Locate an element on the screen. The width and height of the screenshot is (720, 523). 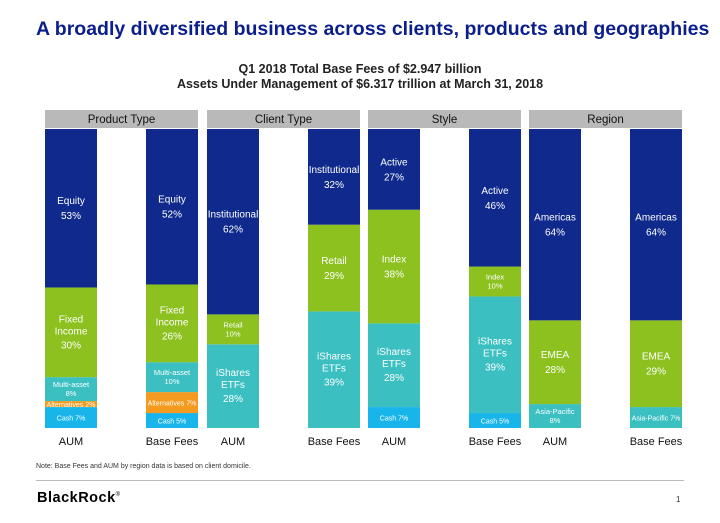
panel-header-style is located at coordinates (444, 119).